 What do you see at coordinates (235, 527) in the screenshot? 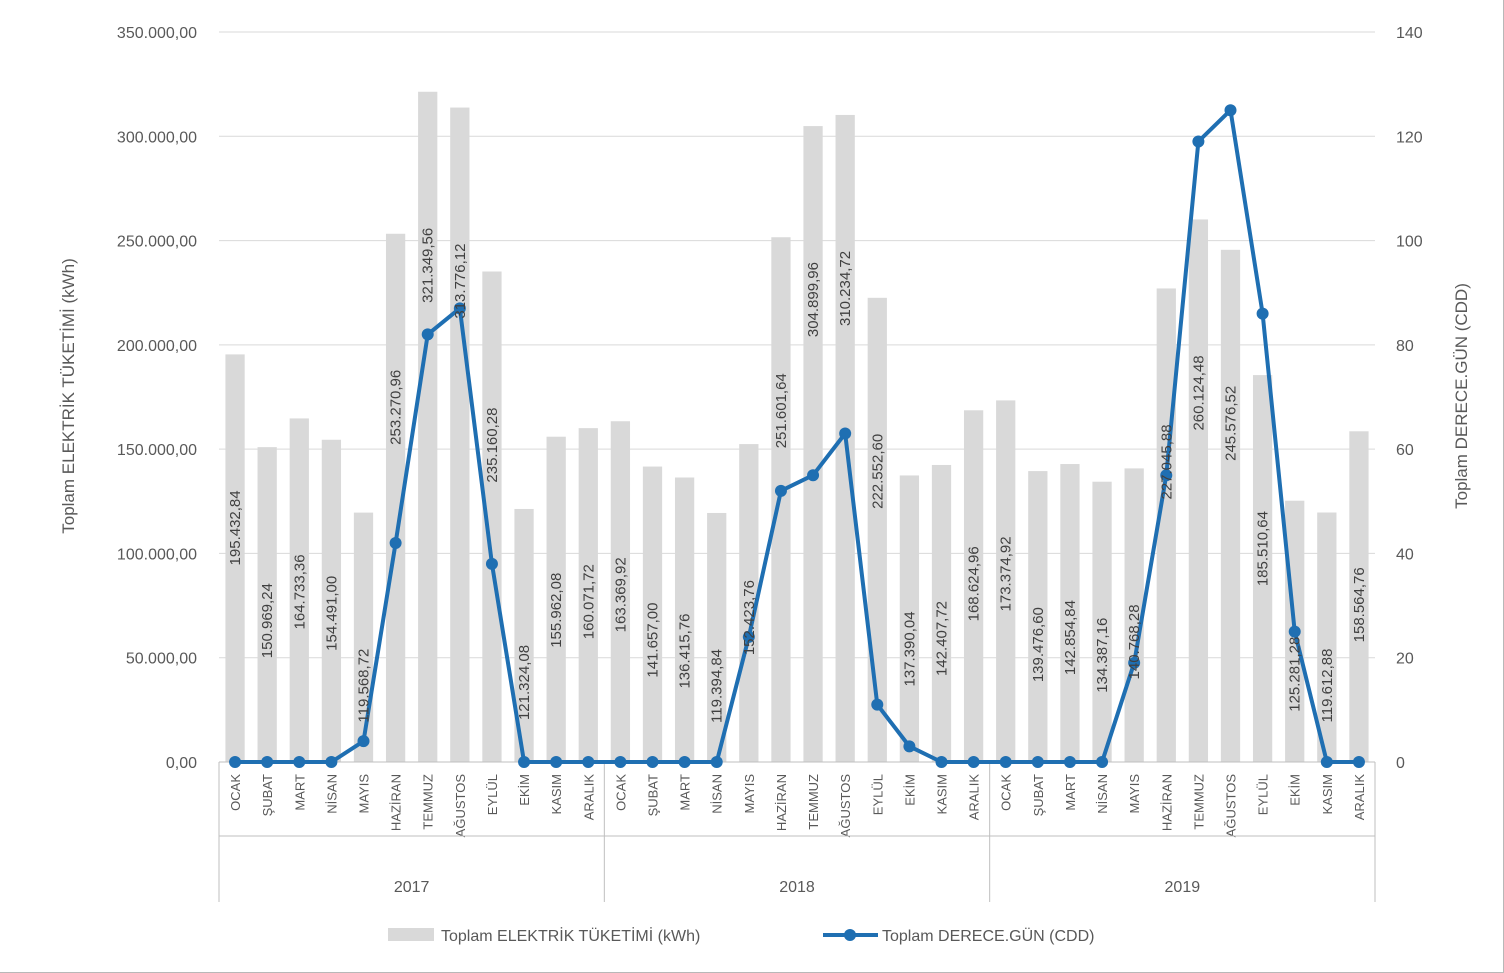
I see `bar-data-label: 195.432,84` at bounding box center [235, 527].